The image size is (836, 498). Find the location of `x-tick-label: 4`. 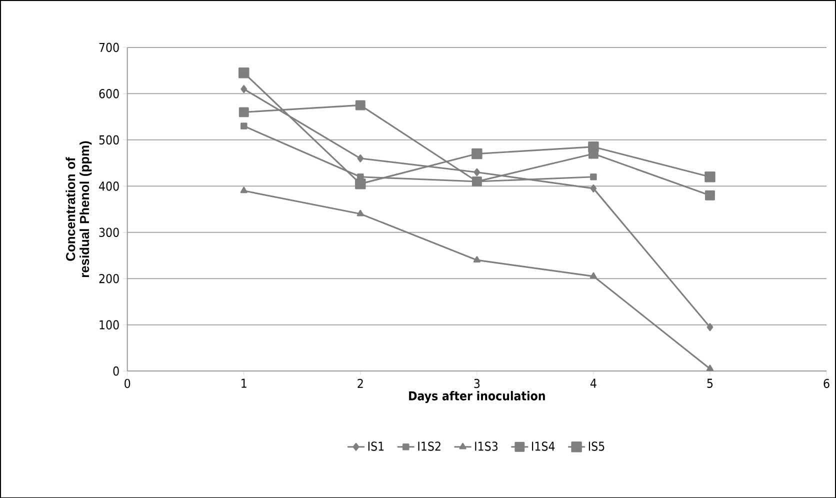

x-tick-label: 4 is located at coordinates (593, 383).